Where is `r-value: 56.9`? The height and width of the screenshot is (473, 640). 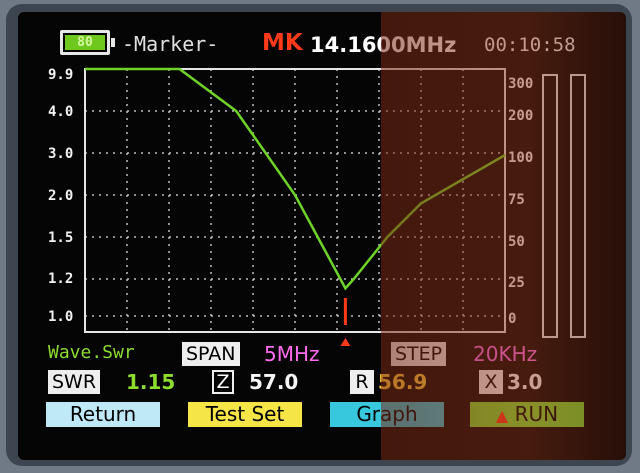
r-value: 56.9 is located at coordinates (403, 382).